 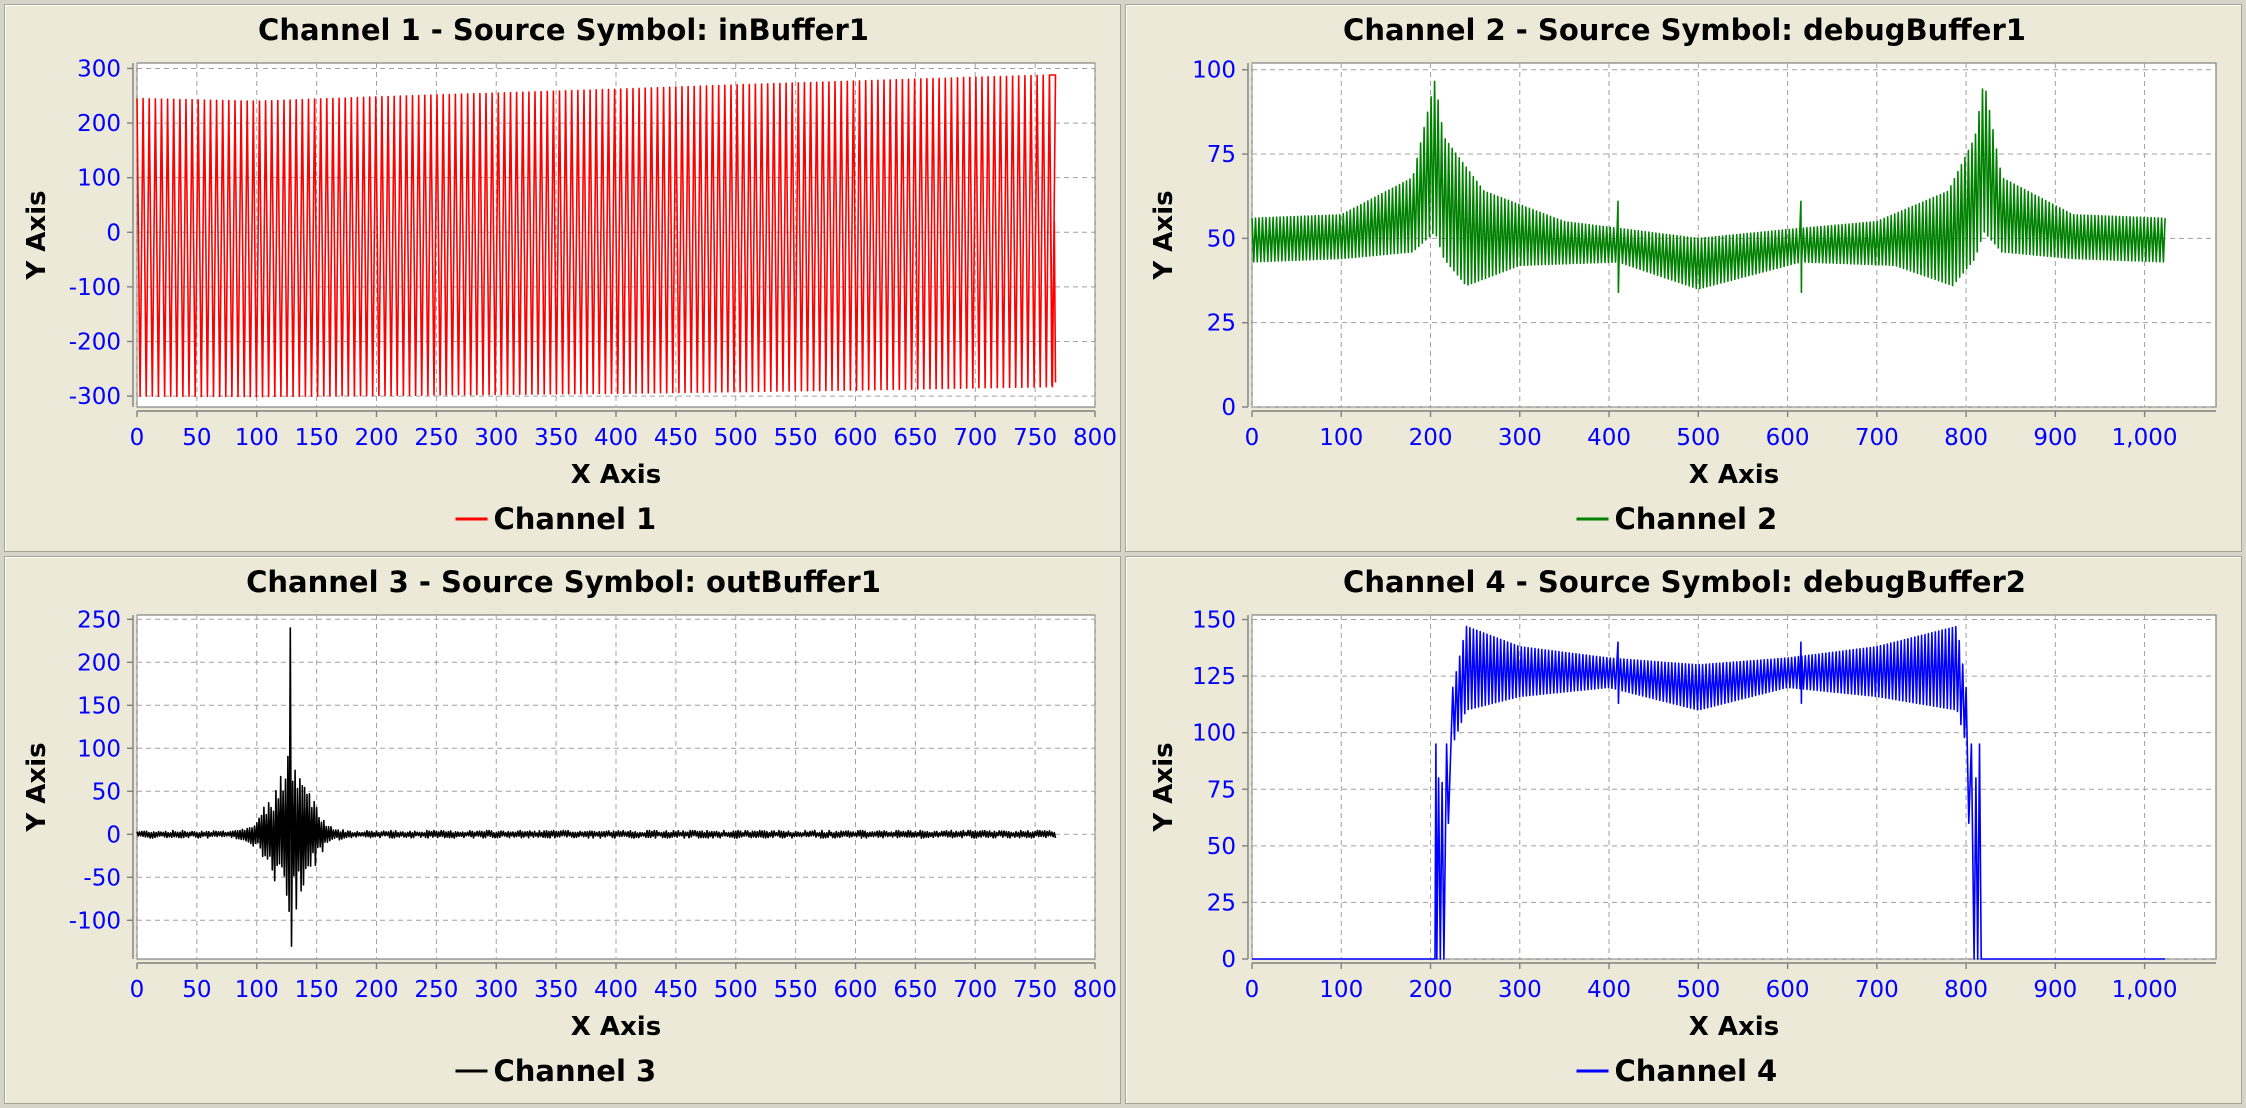 I want to click on chart-title: Channel 4 - Source Symbol: debugBuffer2, so click(x=1684, y=582).